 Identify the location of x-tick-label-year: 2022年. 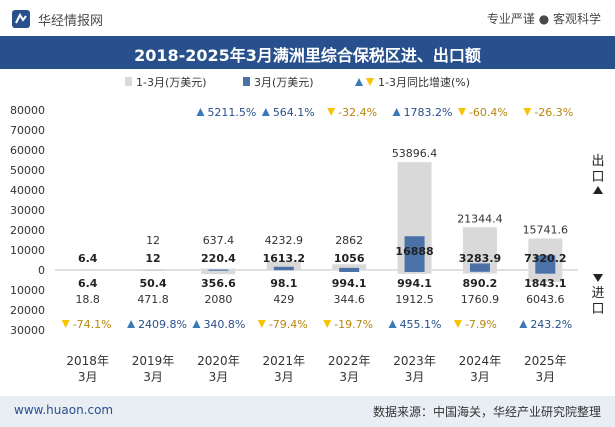
(349, 361).